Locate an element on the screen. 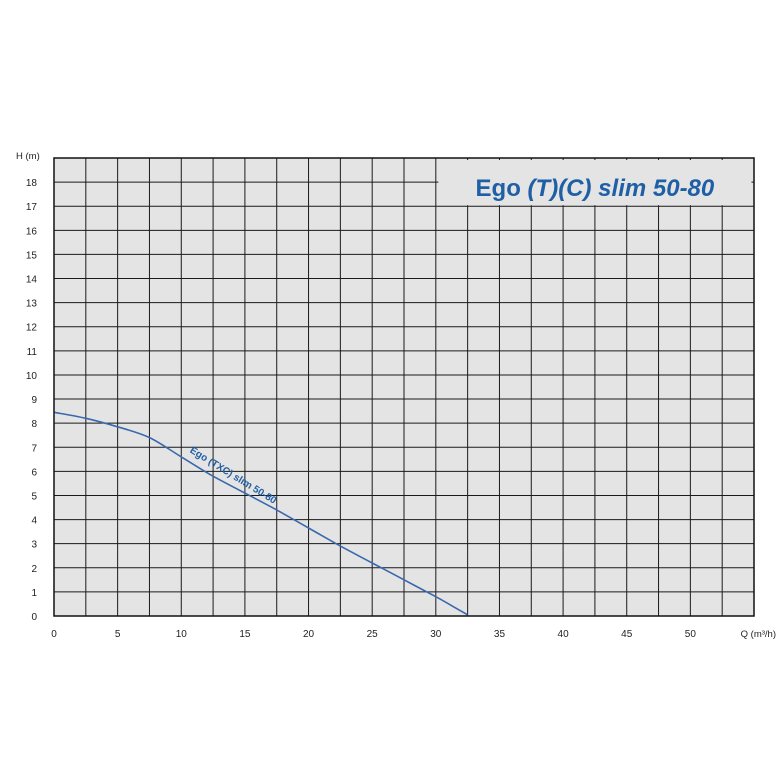  y-tick-label: 3 is located at coordinates (34, 545).